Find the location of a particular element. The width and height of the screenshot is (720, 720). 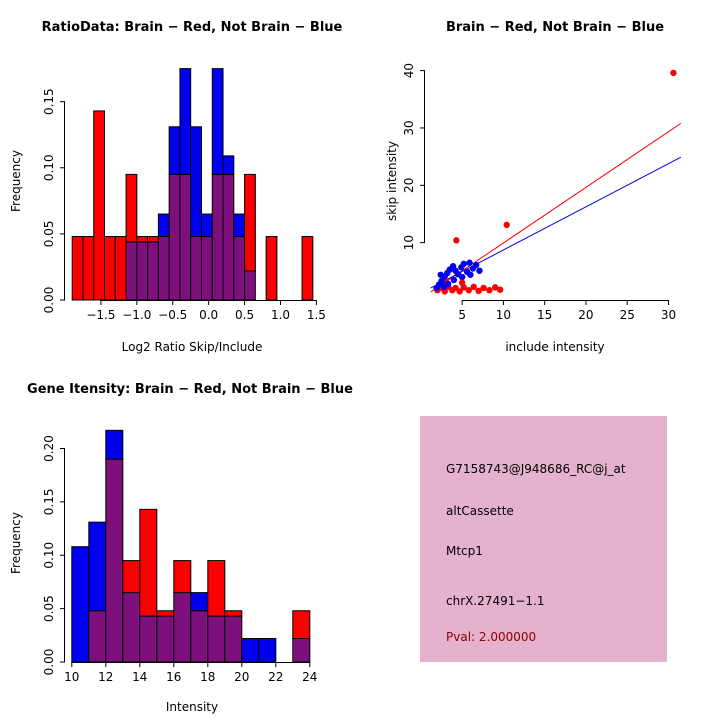

svg-text: 1.5 is located at coordinates (316, 315).